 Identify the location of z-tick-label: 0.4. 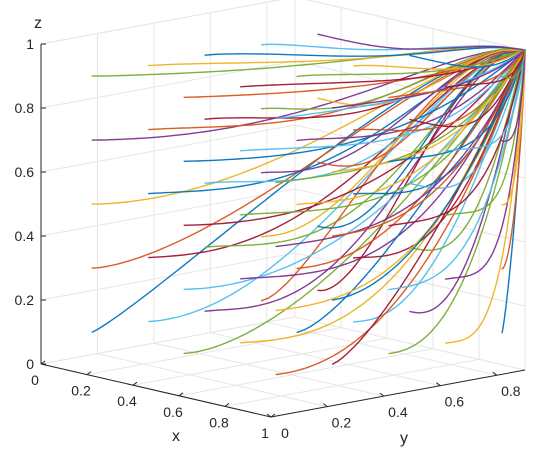
(25, 236).